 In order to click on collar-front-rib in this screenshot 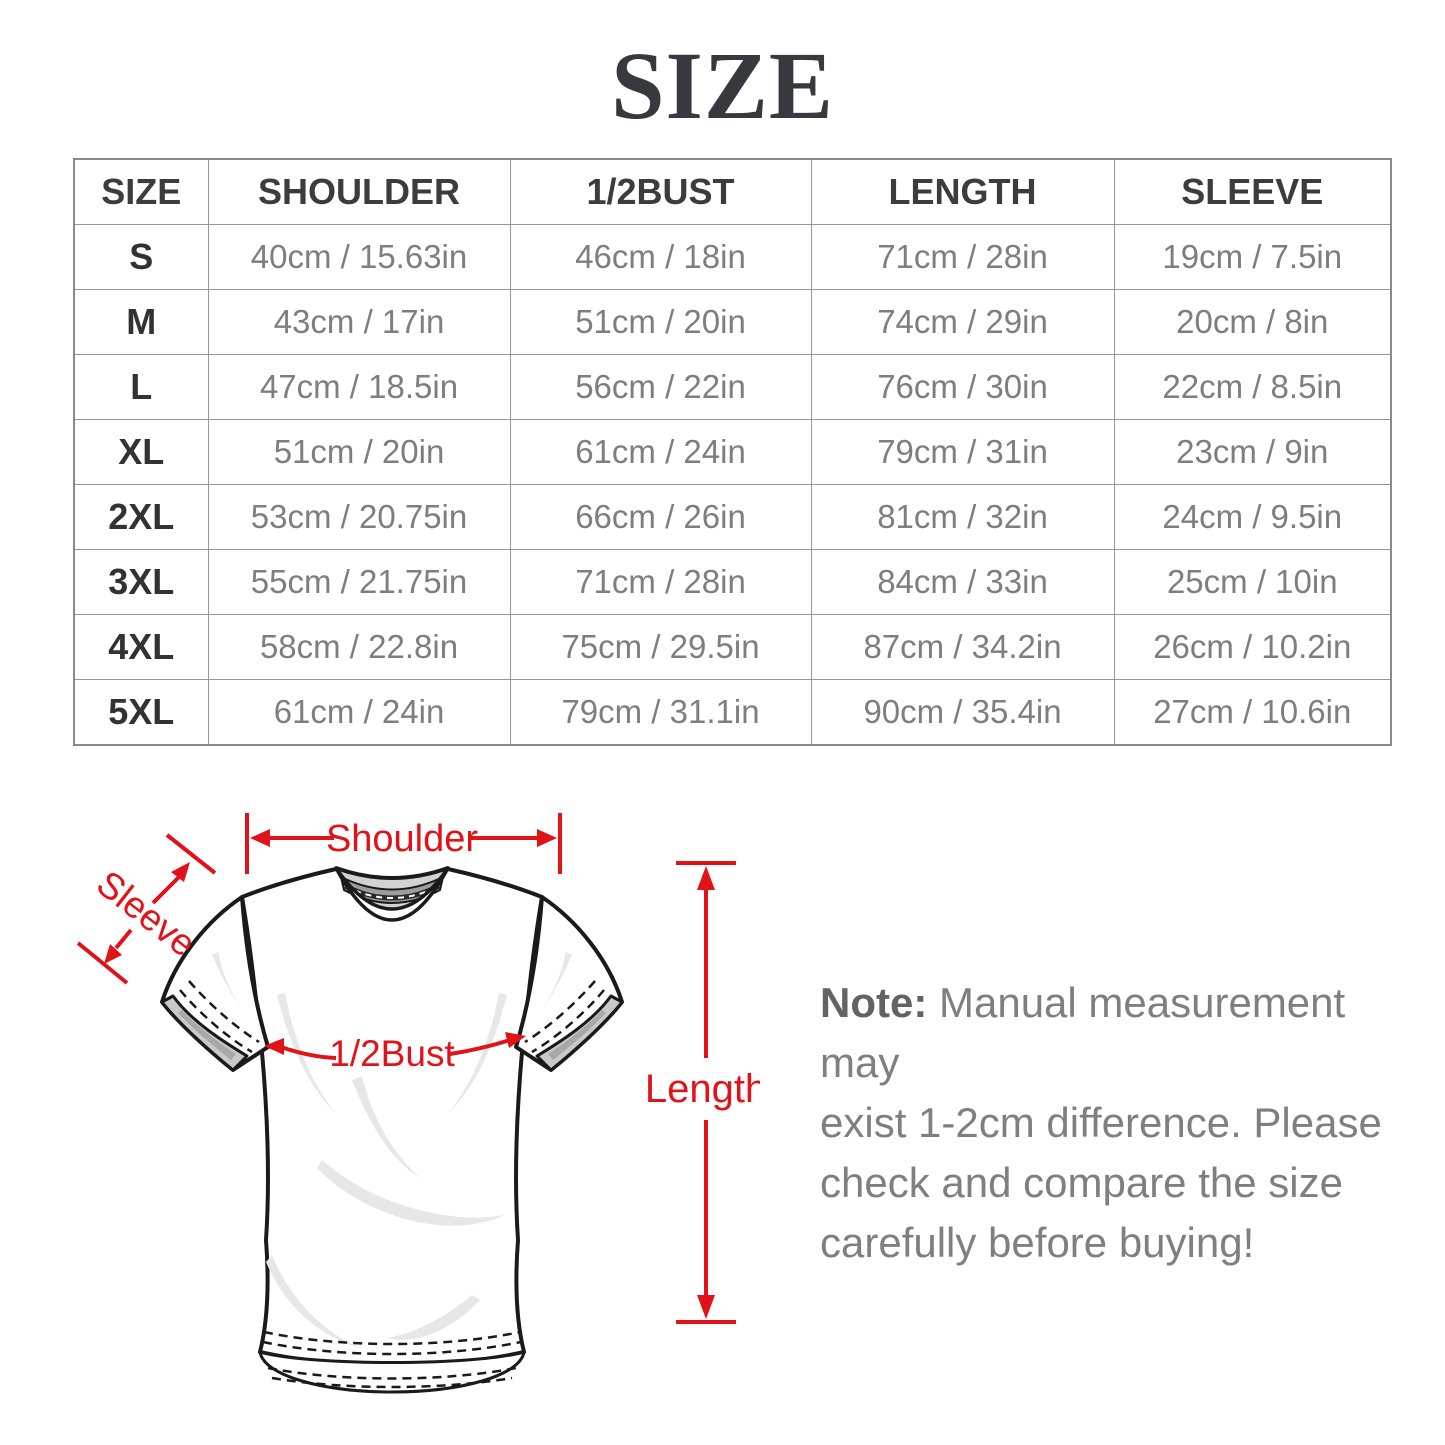, I will do `click(392, 894)`.